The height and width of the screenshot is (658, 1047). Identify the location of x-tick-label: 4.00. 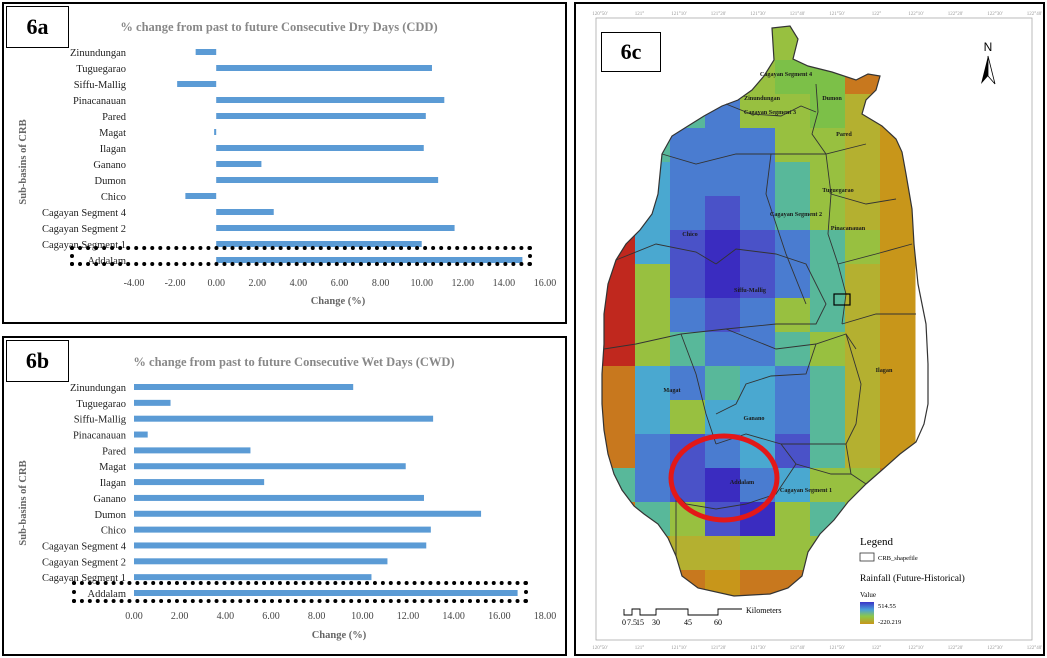
(226, 616).